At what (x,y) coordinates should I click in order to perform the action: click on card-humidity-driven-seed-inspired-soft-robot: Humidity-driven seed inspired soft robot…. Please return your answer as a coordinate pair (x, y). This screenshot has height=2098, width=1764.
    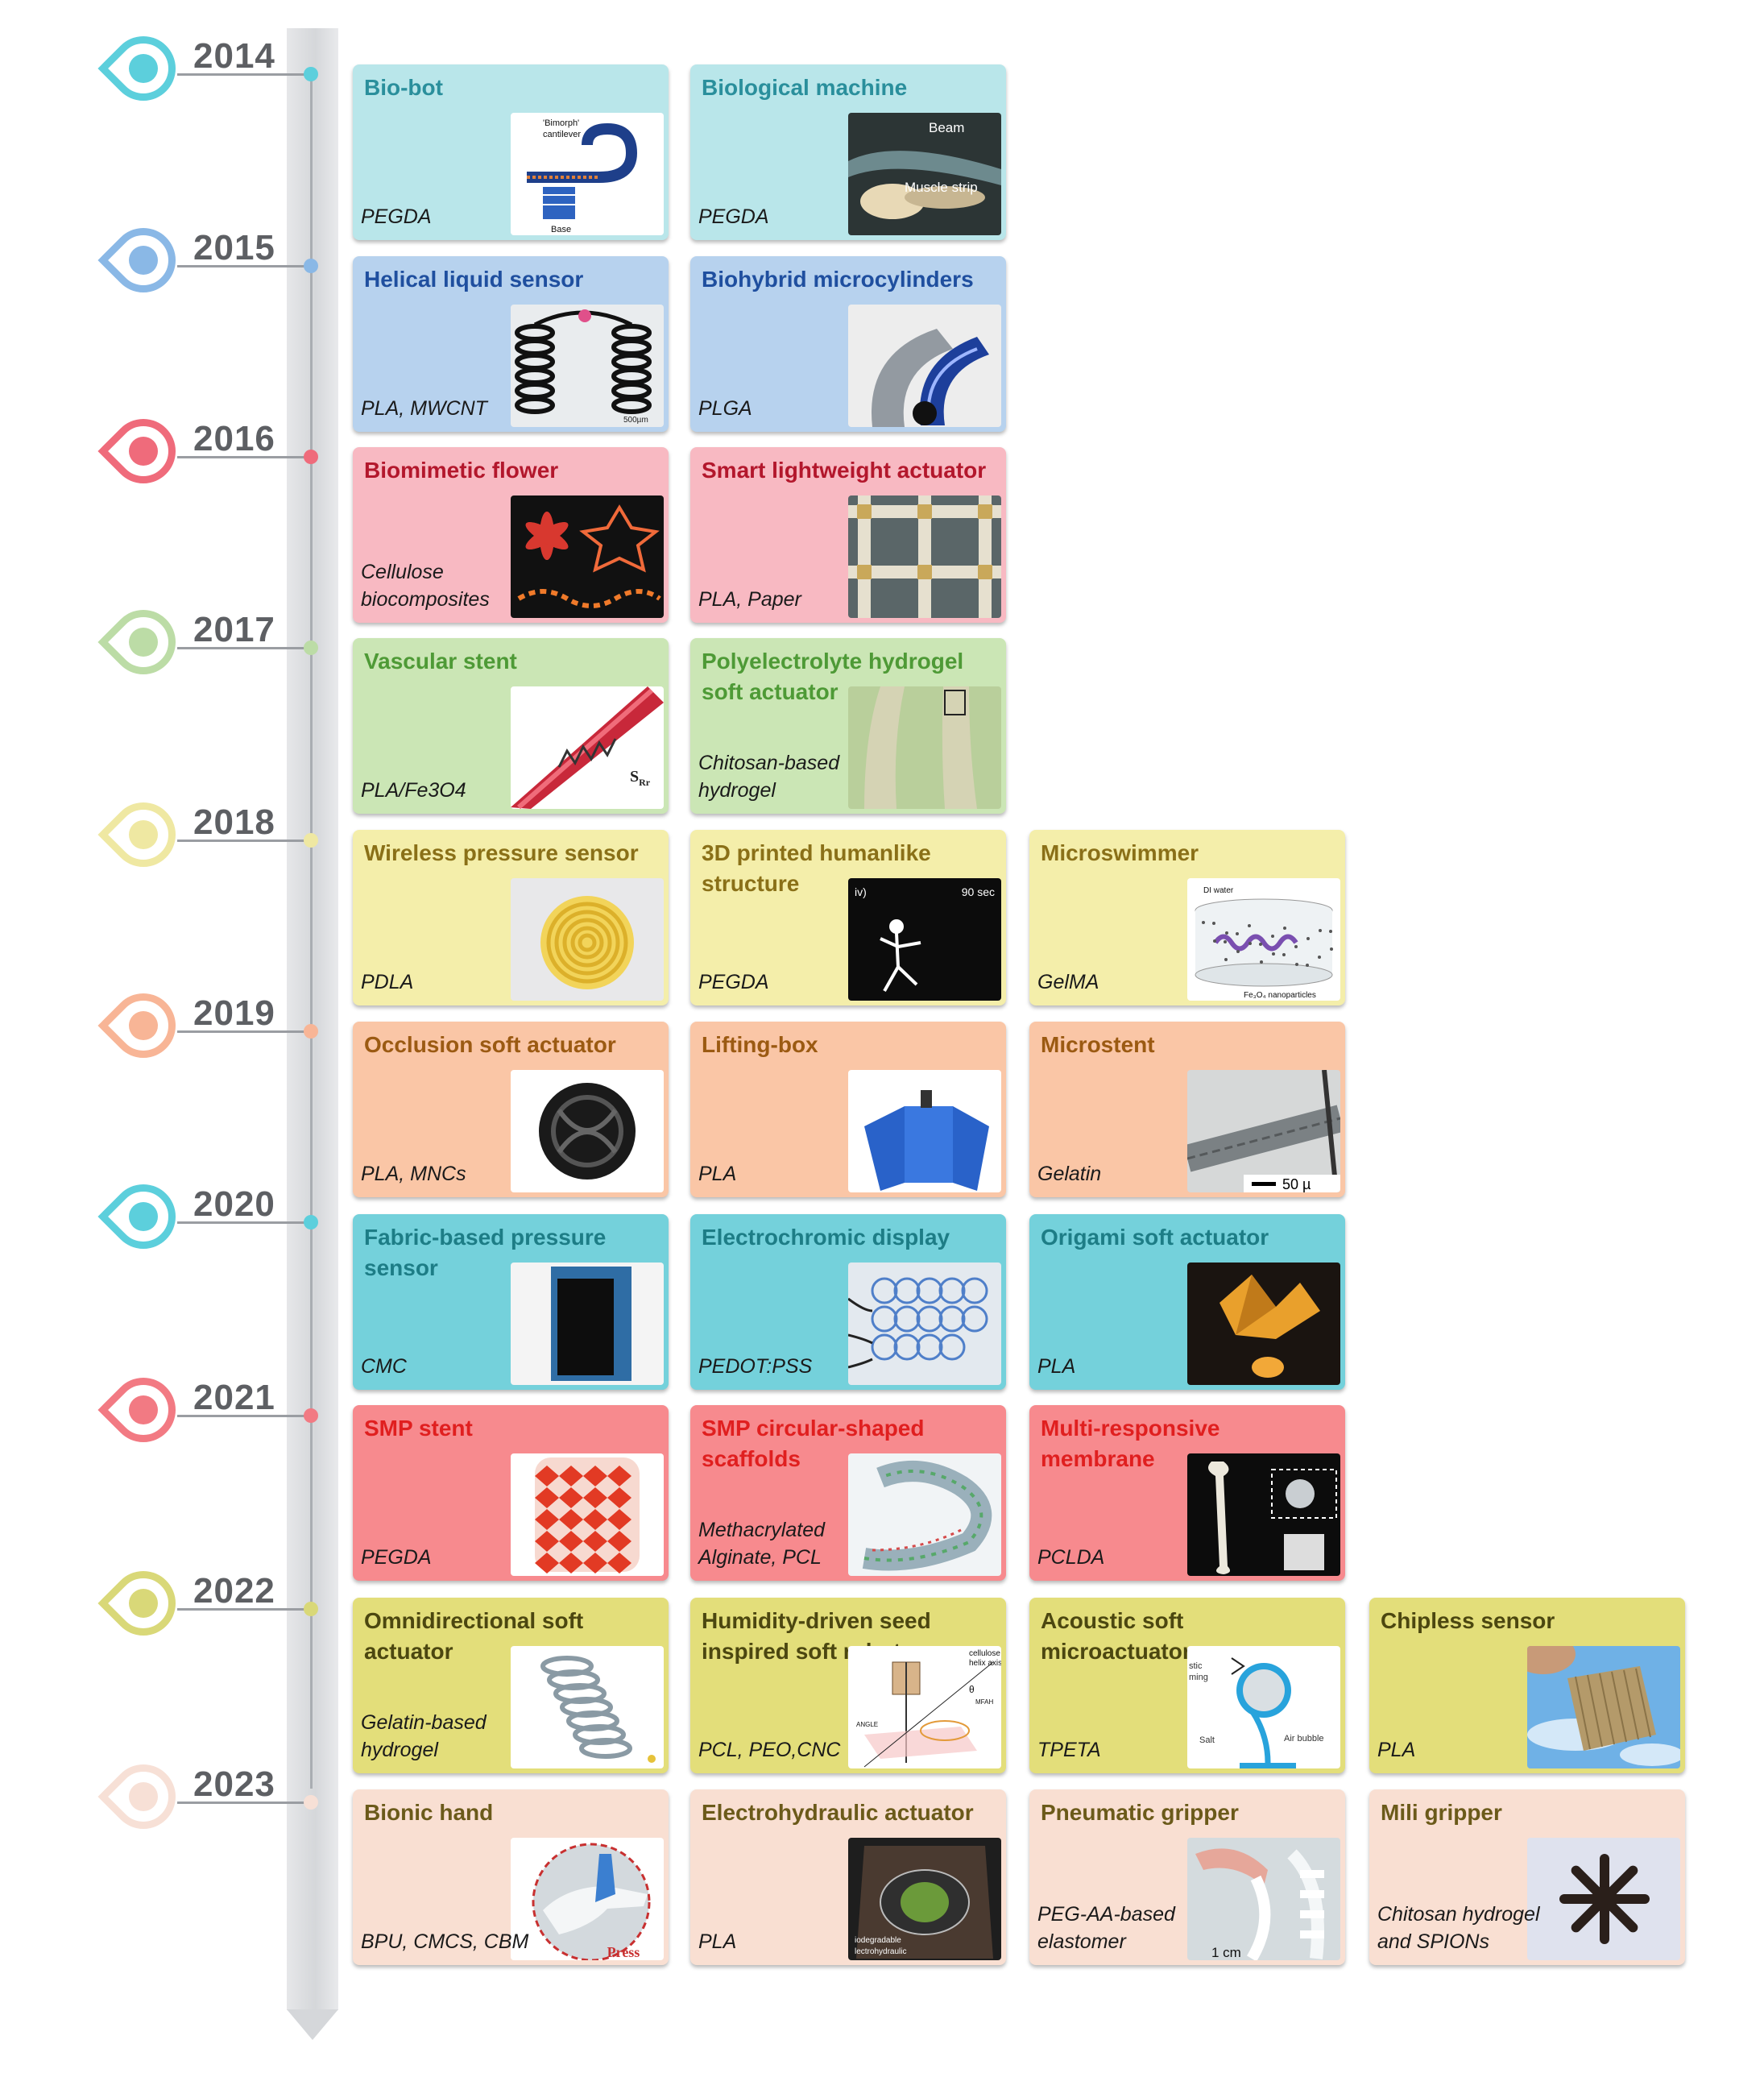
    Looking at the image, I should click on (848, 1686).